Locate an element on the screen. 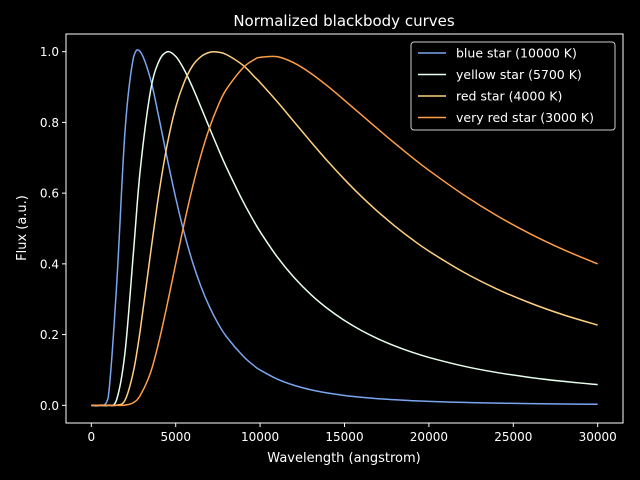 The image size is (640, 480). x-axis-ticks: 0 5000 10000 15000 20000 25000 30000 is located at coordinates (352, 433).